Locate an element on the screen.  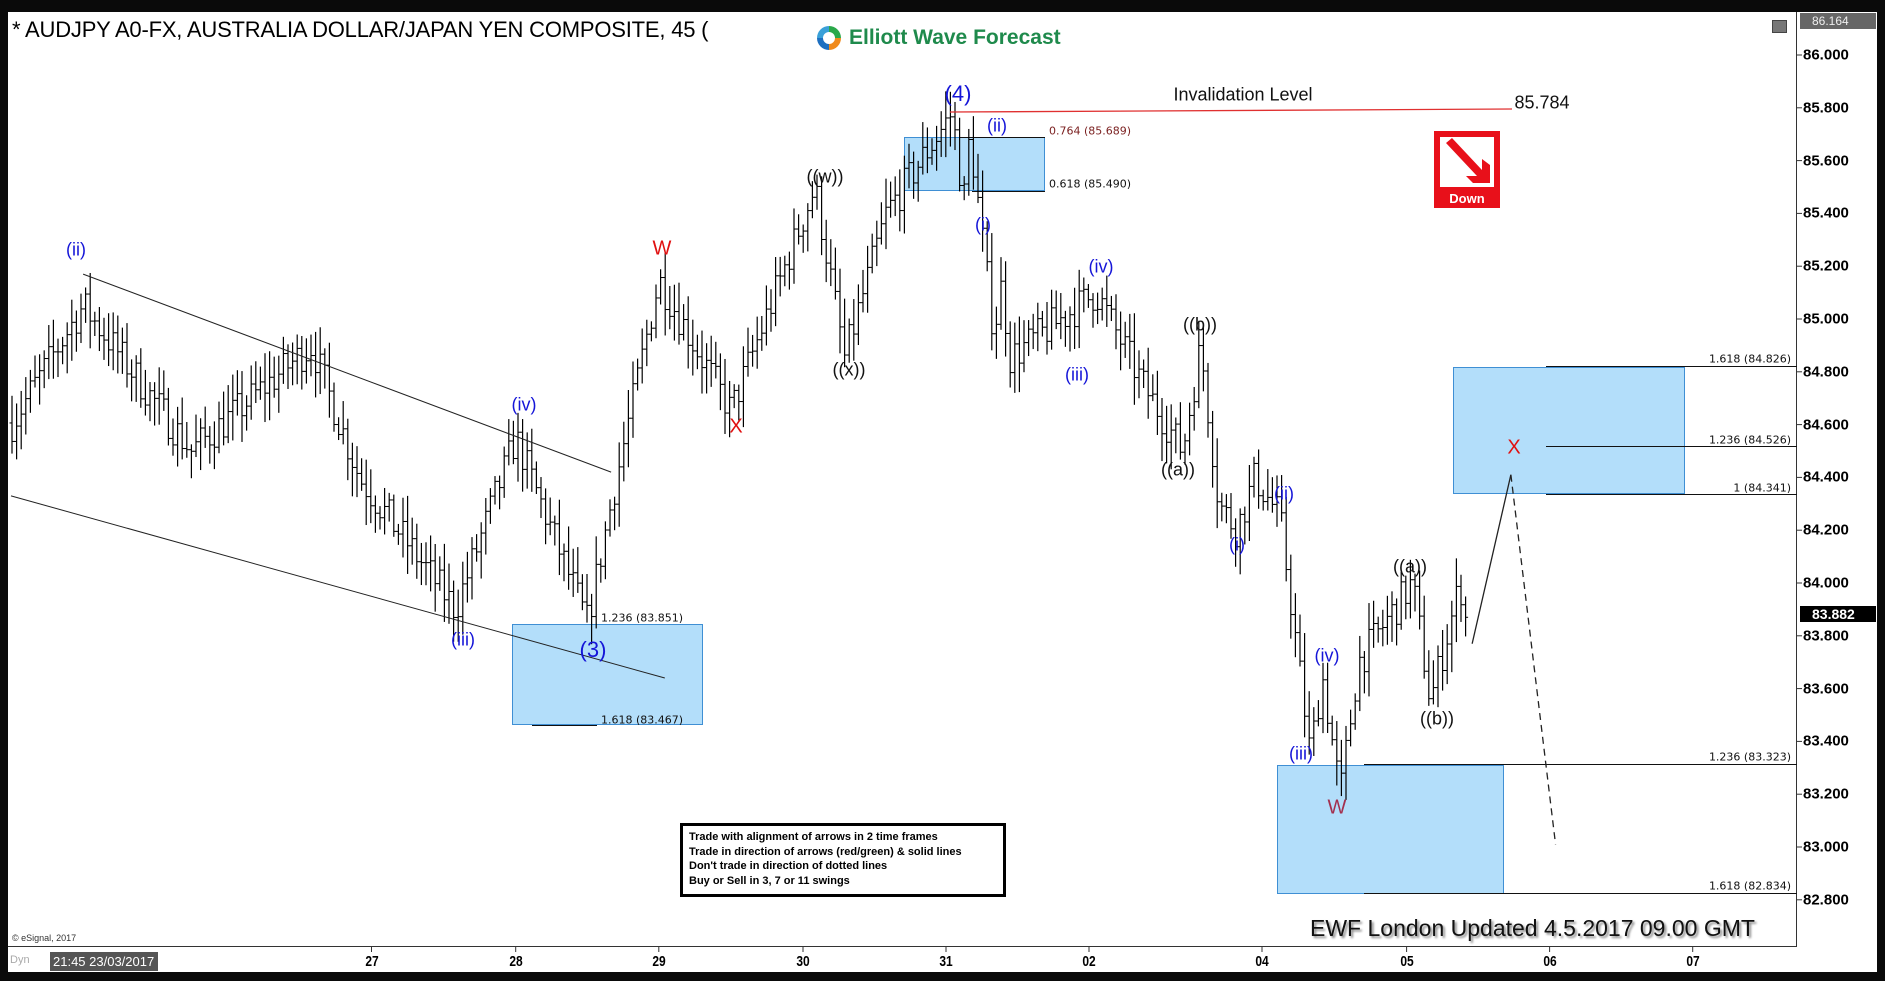
fib-label: 0.618 (85.490) is located at coordinates (1090, 184).